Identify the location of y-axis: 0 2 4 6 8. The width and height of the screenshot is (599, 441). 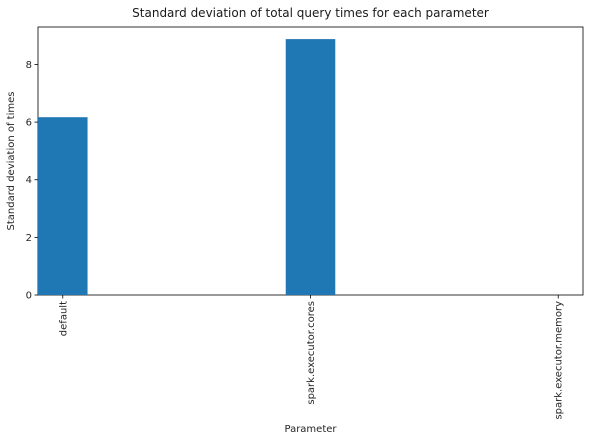
(32, 181).